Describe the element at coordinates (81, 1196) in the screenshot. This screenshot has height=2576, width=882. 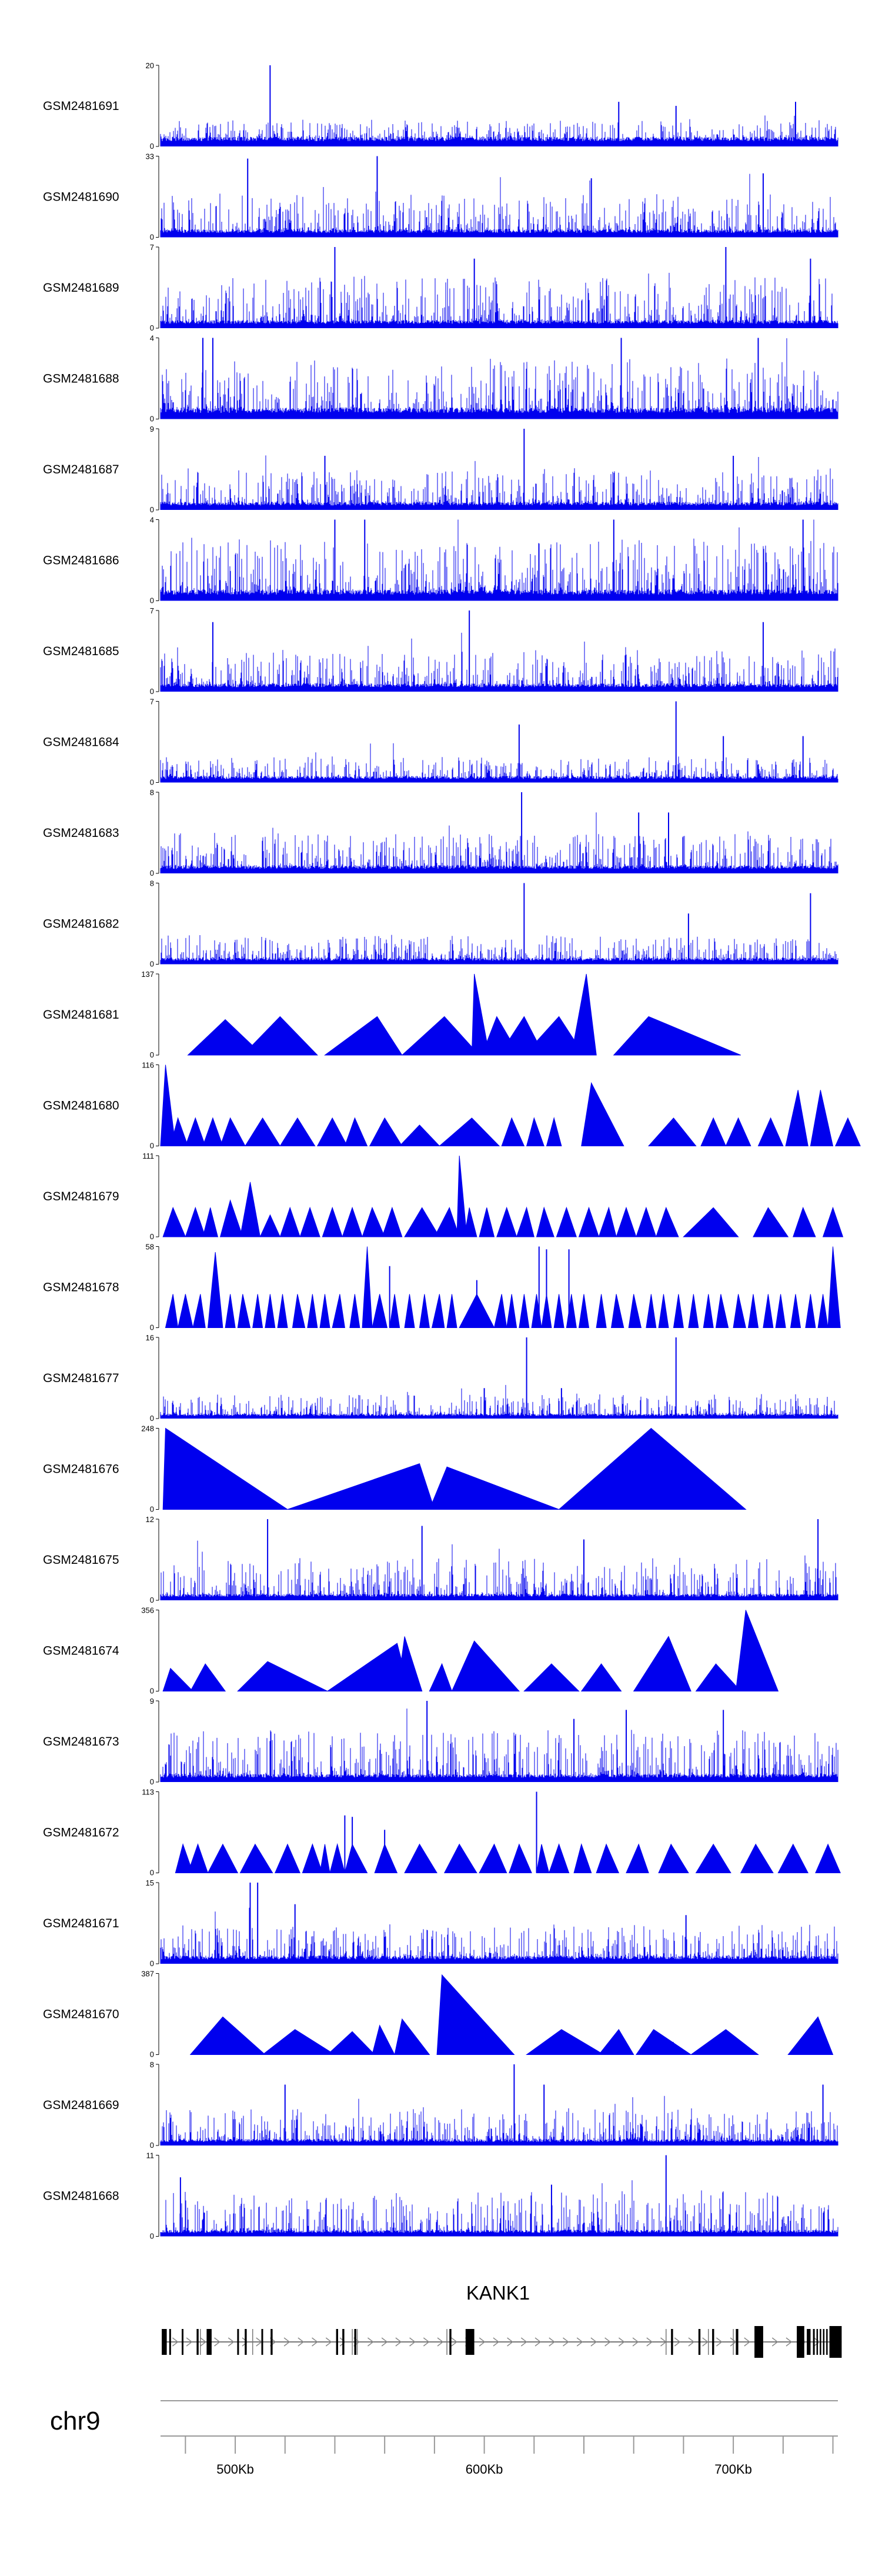
I see `track-label: GSM2481679` at that location.